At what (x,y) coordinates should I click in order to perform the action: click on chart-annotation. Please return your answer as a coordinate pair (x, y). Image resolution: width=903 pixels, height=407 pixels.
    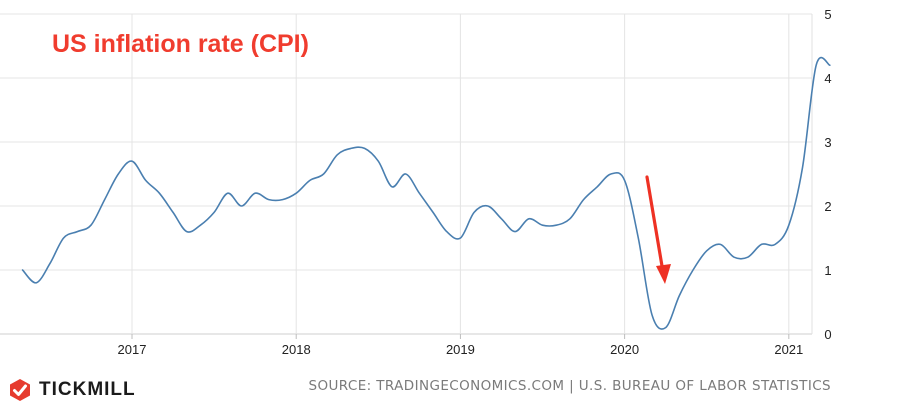
    Looking at the image, I should click on (658, 229).